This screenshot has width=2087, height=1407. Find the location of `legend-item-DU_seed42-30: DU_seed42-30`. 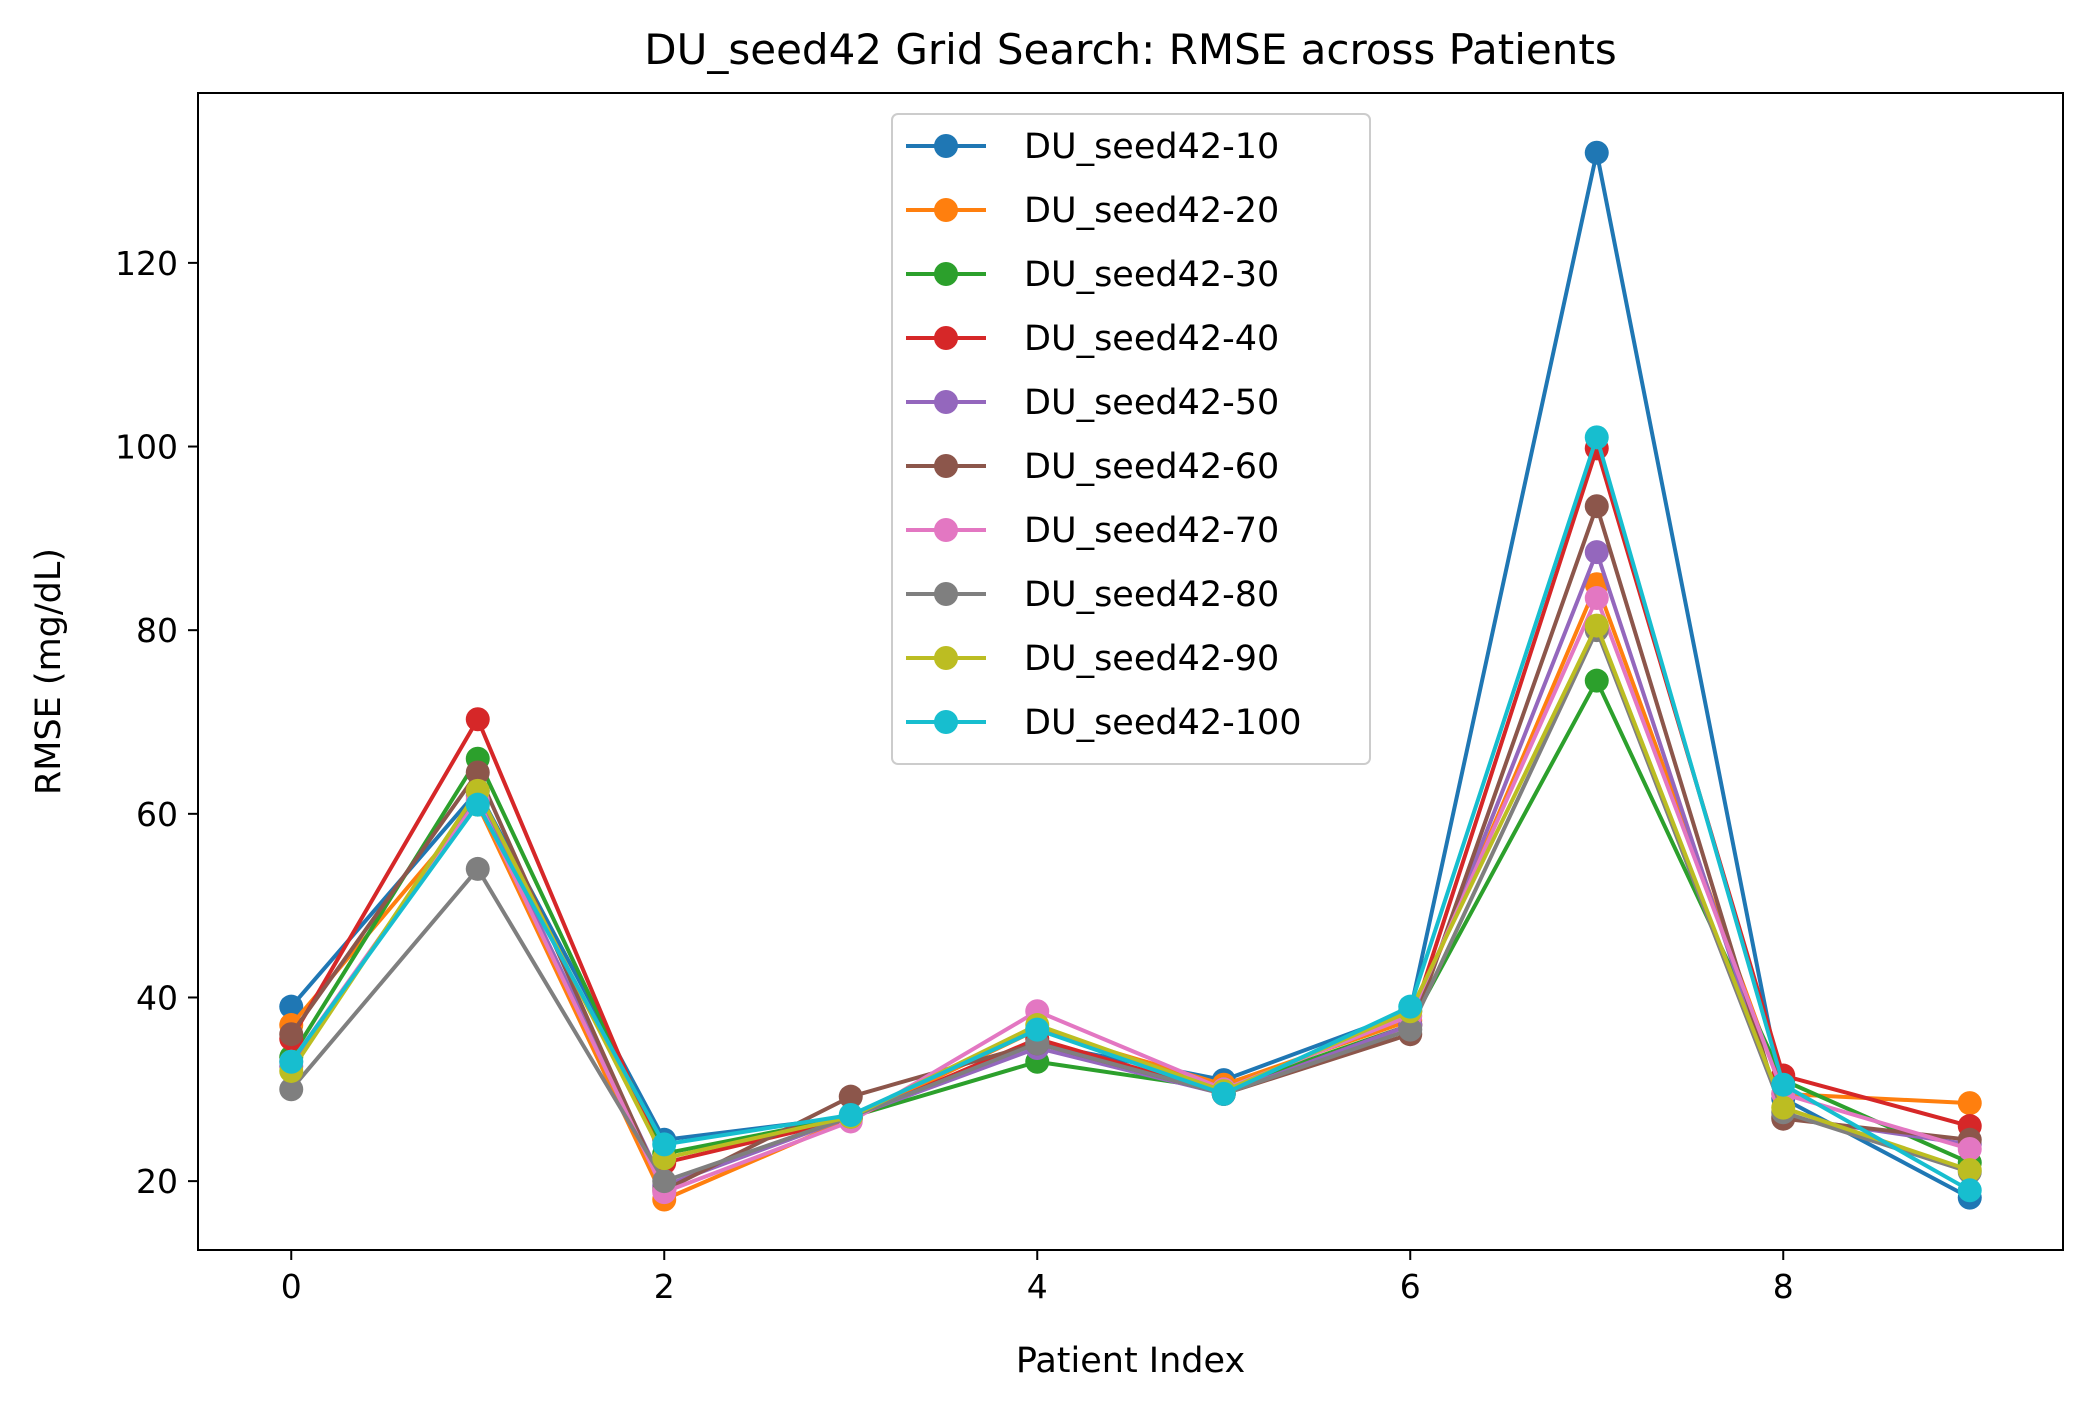

legend-item-DU_seed42-30: DU_seed42-30 is located at coordinates (1092, 275).